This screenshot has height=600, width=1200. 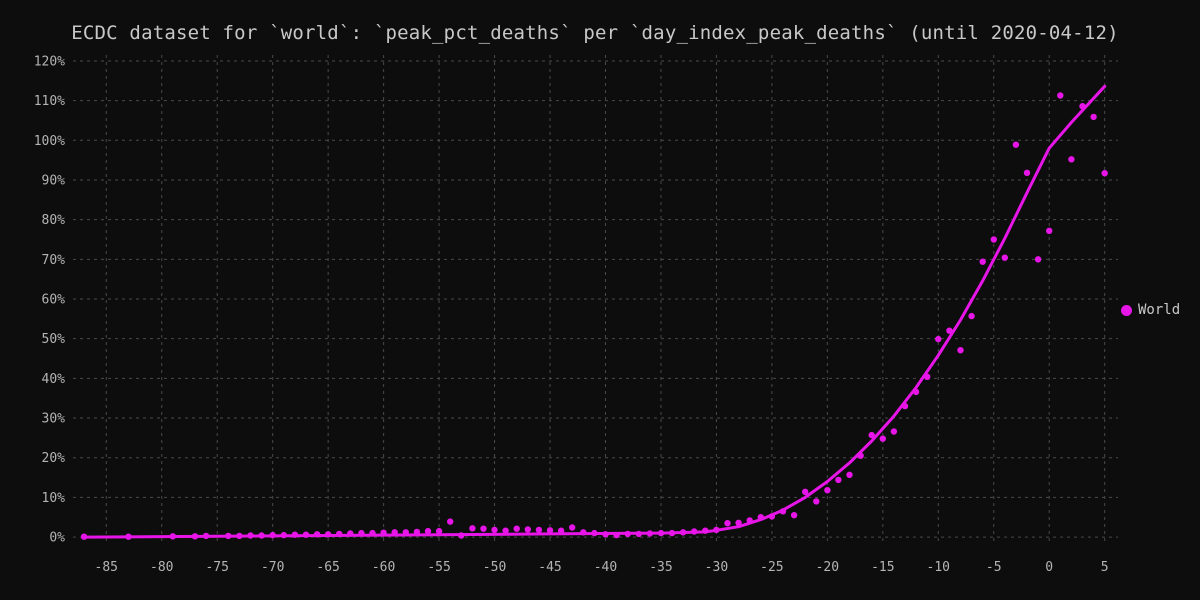 I want to click on x-tick-label: 5, so click(x=1105, y=567).